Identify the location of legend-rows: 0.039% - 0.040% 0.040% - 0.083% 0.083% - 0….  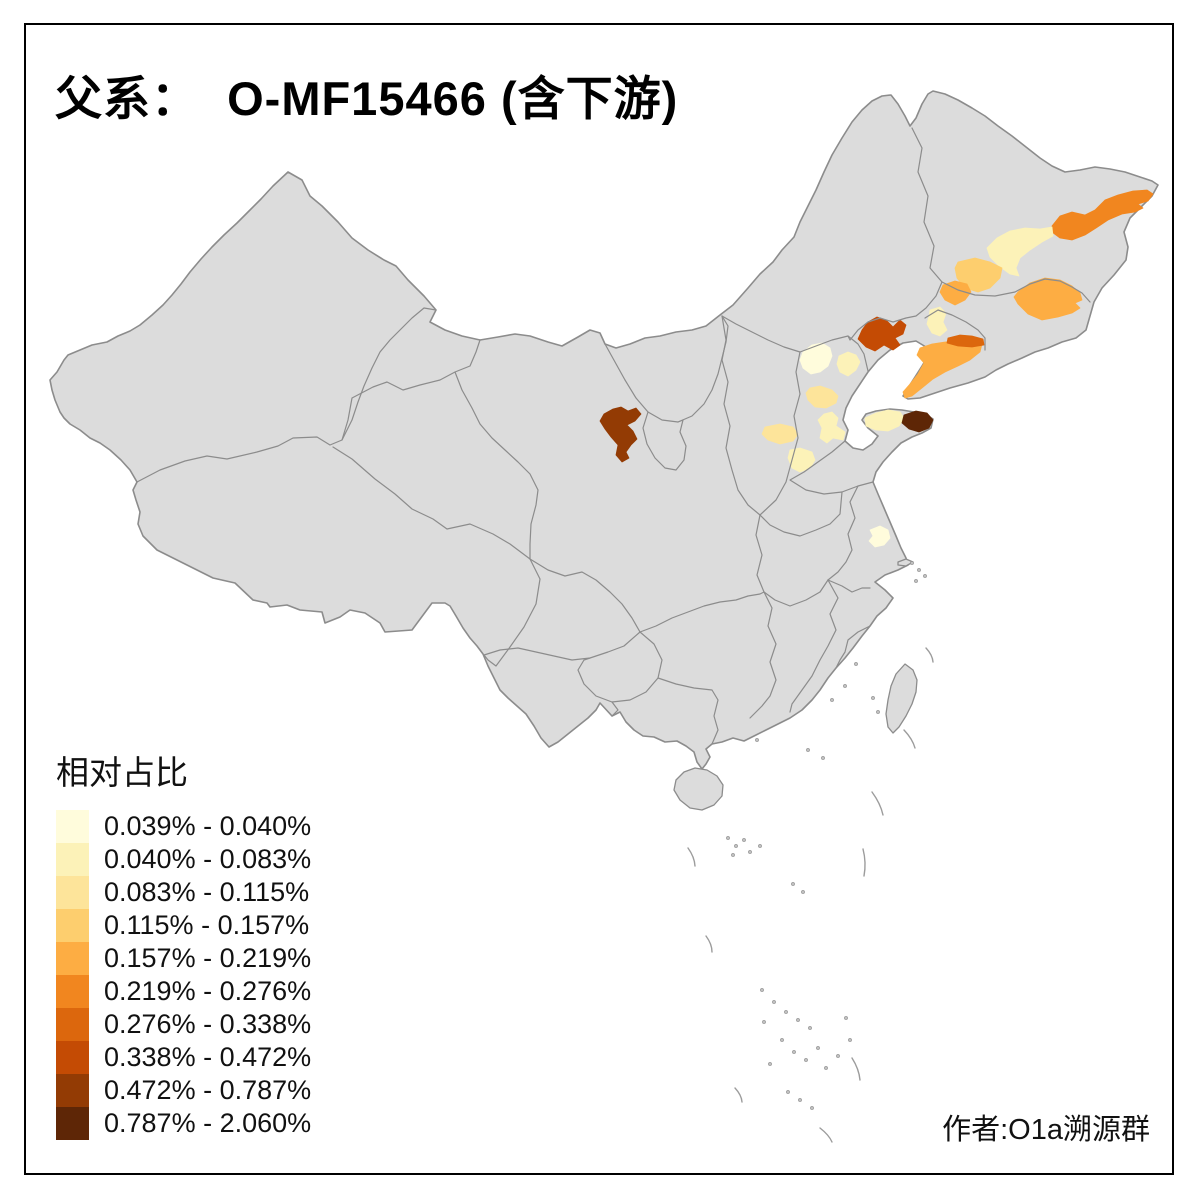
(183, 975).